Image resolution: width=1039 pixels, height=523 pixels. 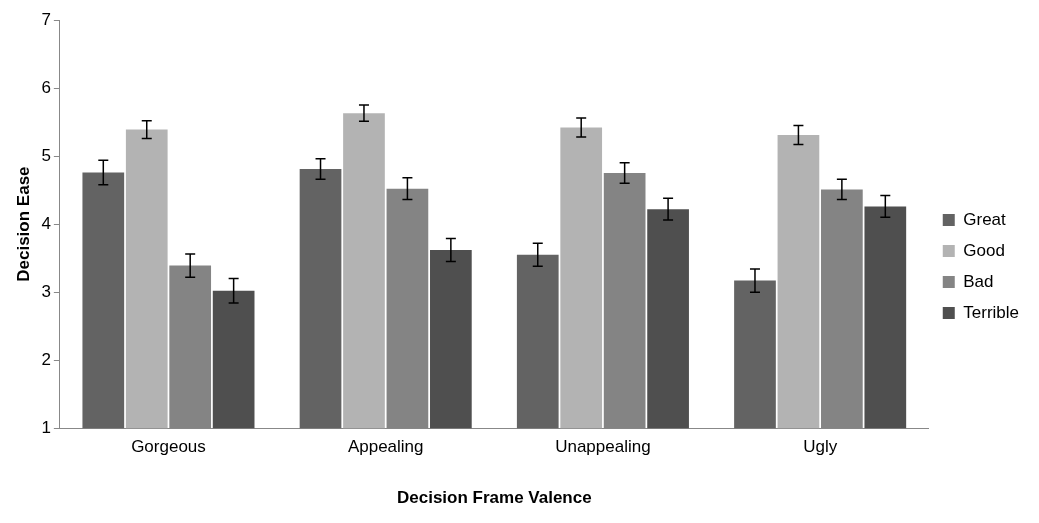 What do you see at coordinates (985, 219) in the screenshot?
I see `legend-label: Great` at bounding box center [985, 219].